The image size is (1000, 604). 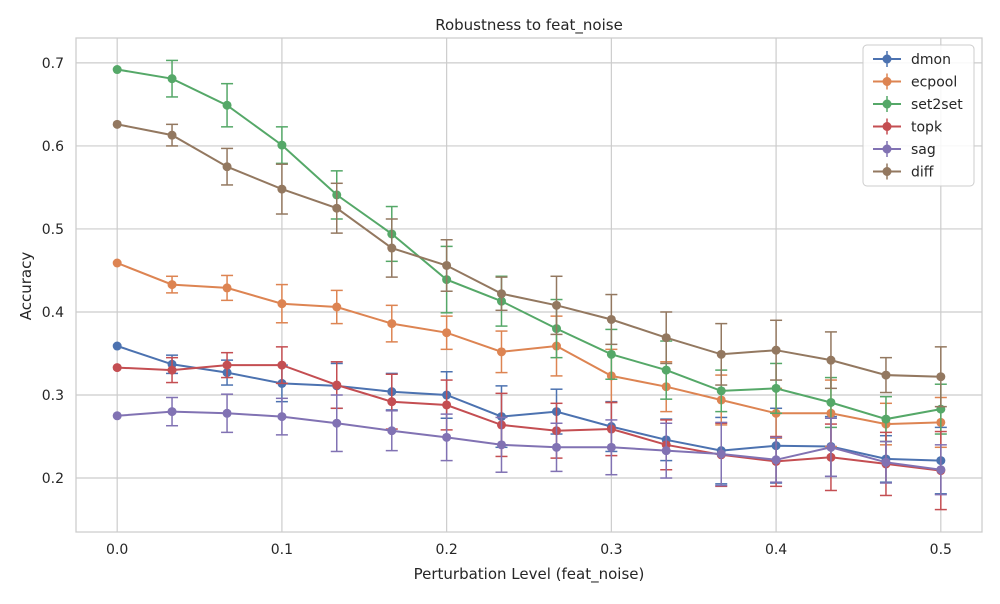 What do you see at coordinates (53, 479) in the screenshot?
I see `y-tick-label: 0.2` at bounding box center [53, 479].